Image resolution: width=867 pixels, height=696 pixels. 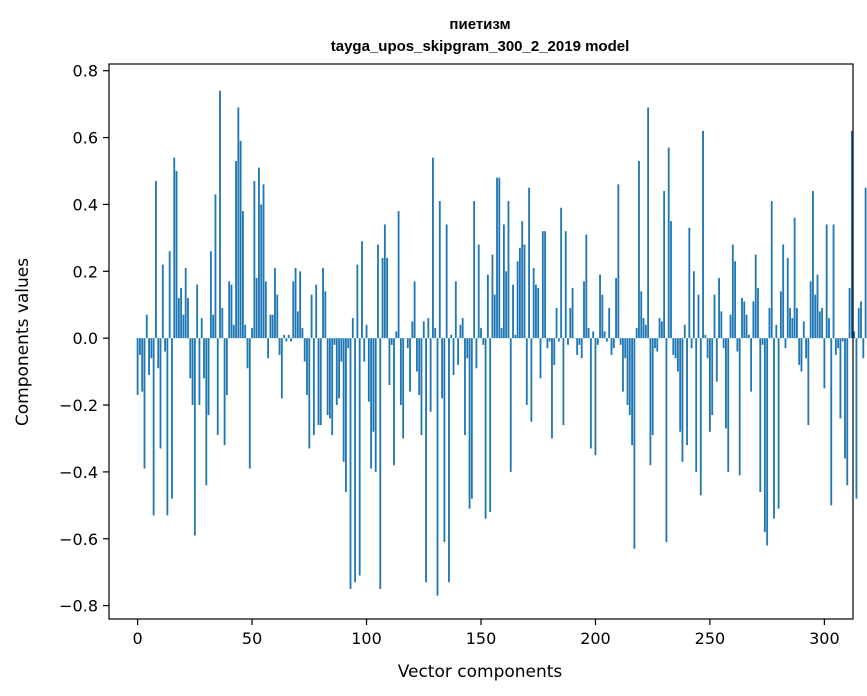 What do you see at coordinates (252, 638) in the screenshot?
I see `x-tick-label: 50` at bounding box center [252, 638].